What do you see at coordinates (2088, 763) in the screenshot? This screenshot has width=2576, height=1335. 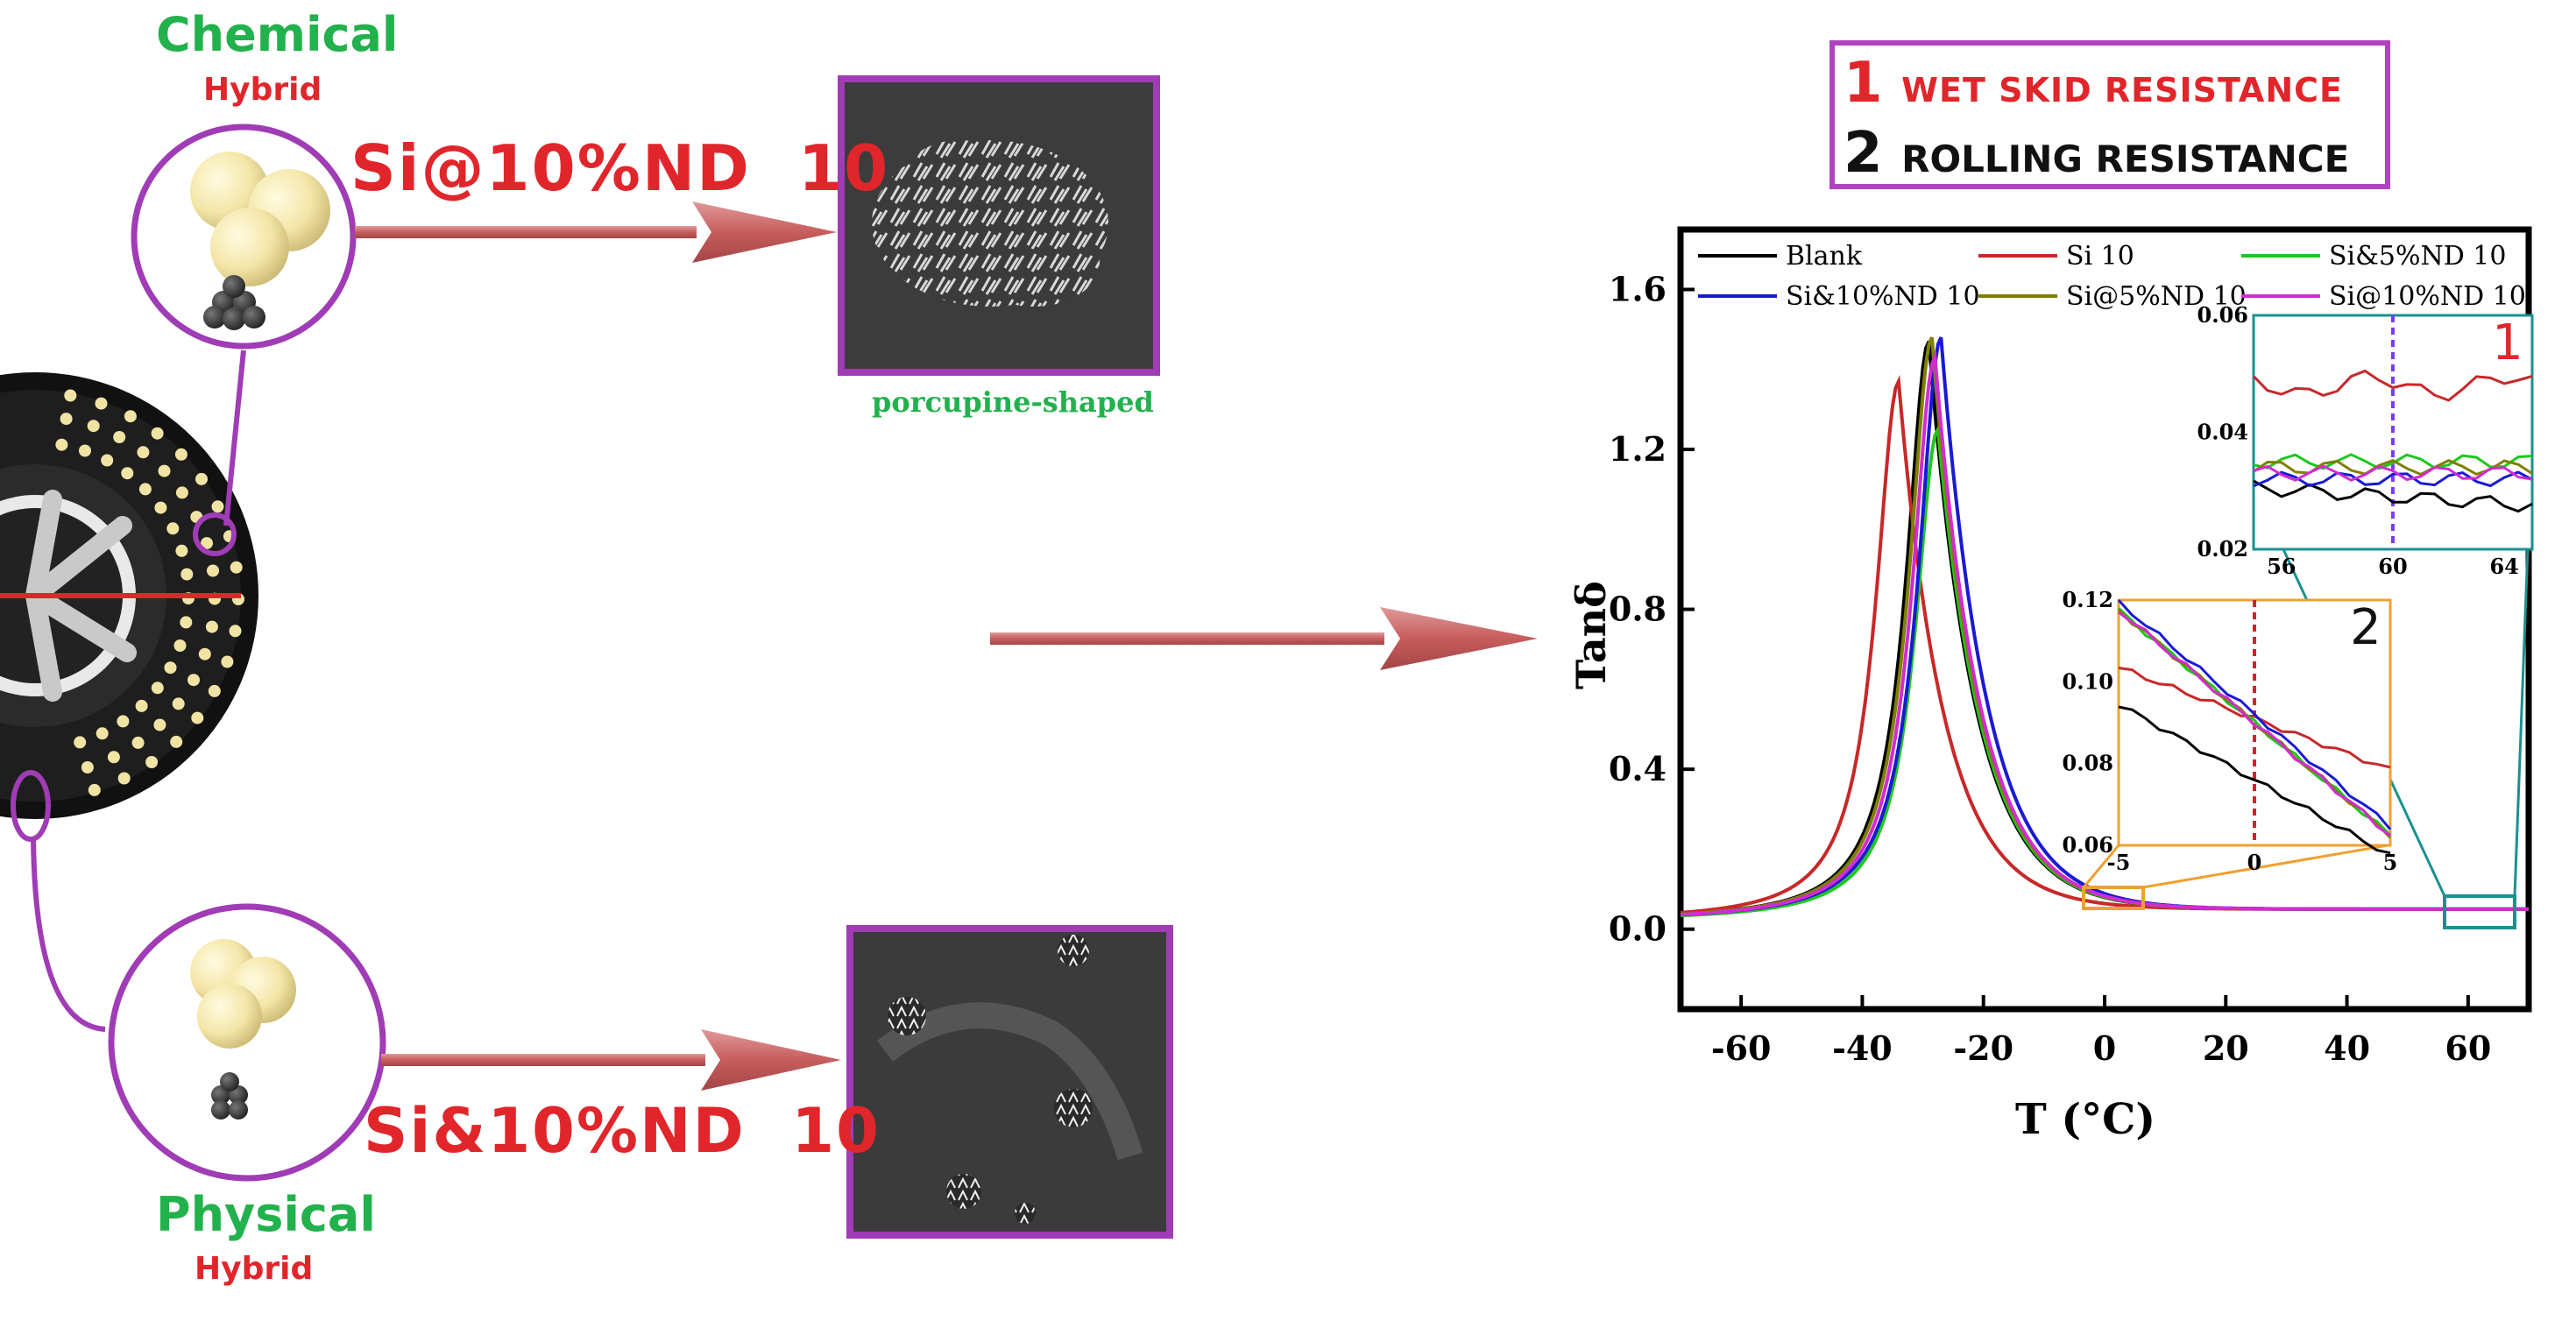 I see `inset-y-tick-label: 0.08` at bounding box center [2088, 763].